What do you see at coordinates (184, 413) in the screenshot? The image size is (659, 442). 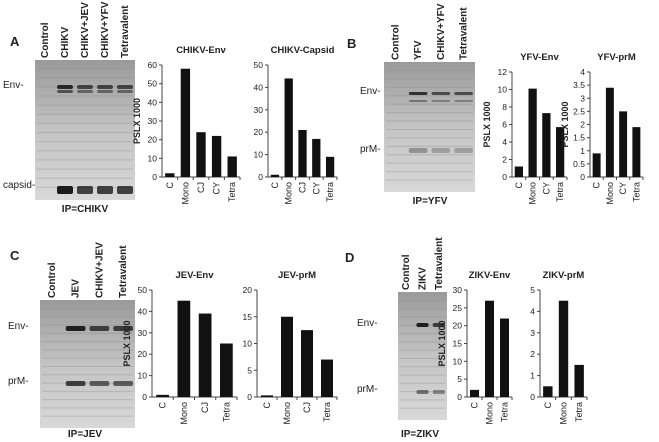 I see `x-tick-label: Mono` at bounding box center [184, 413].